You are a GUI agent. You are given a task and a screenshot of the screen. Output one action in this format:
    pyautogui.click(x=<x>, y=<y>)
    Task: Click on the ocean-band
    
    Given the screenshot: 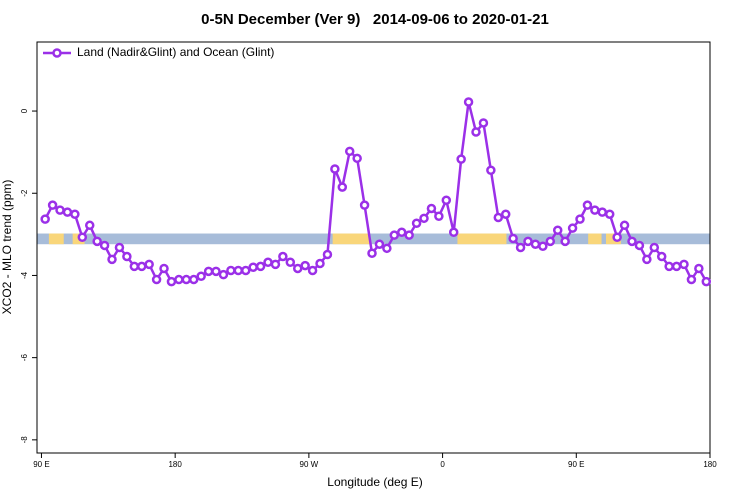 What is the action you would take?
    pyautogui.click(x=373, y=239)
    